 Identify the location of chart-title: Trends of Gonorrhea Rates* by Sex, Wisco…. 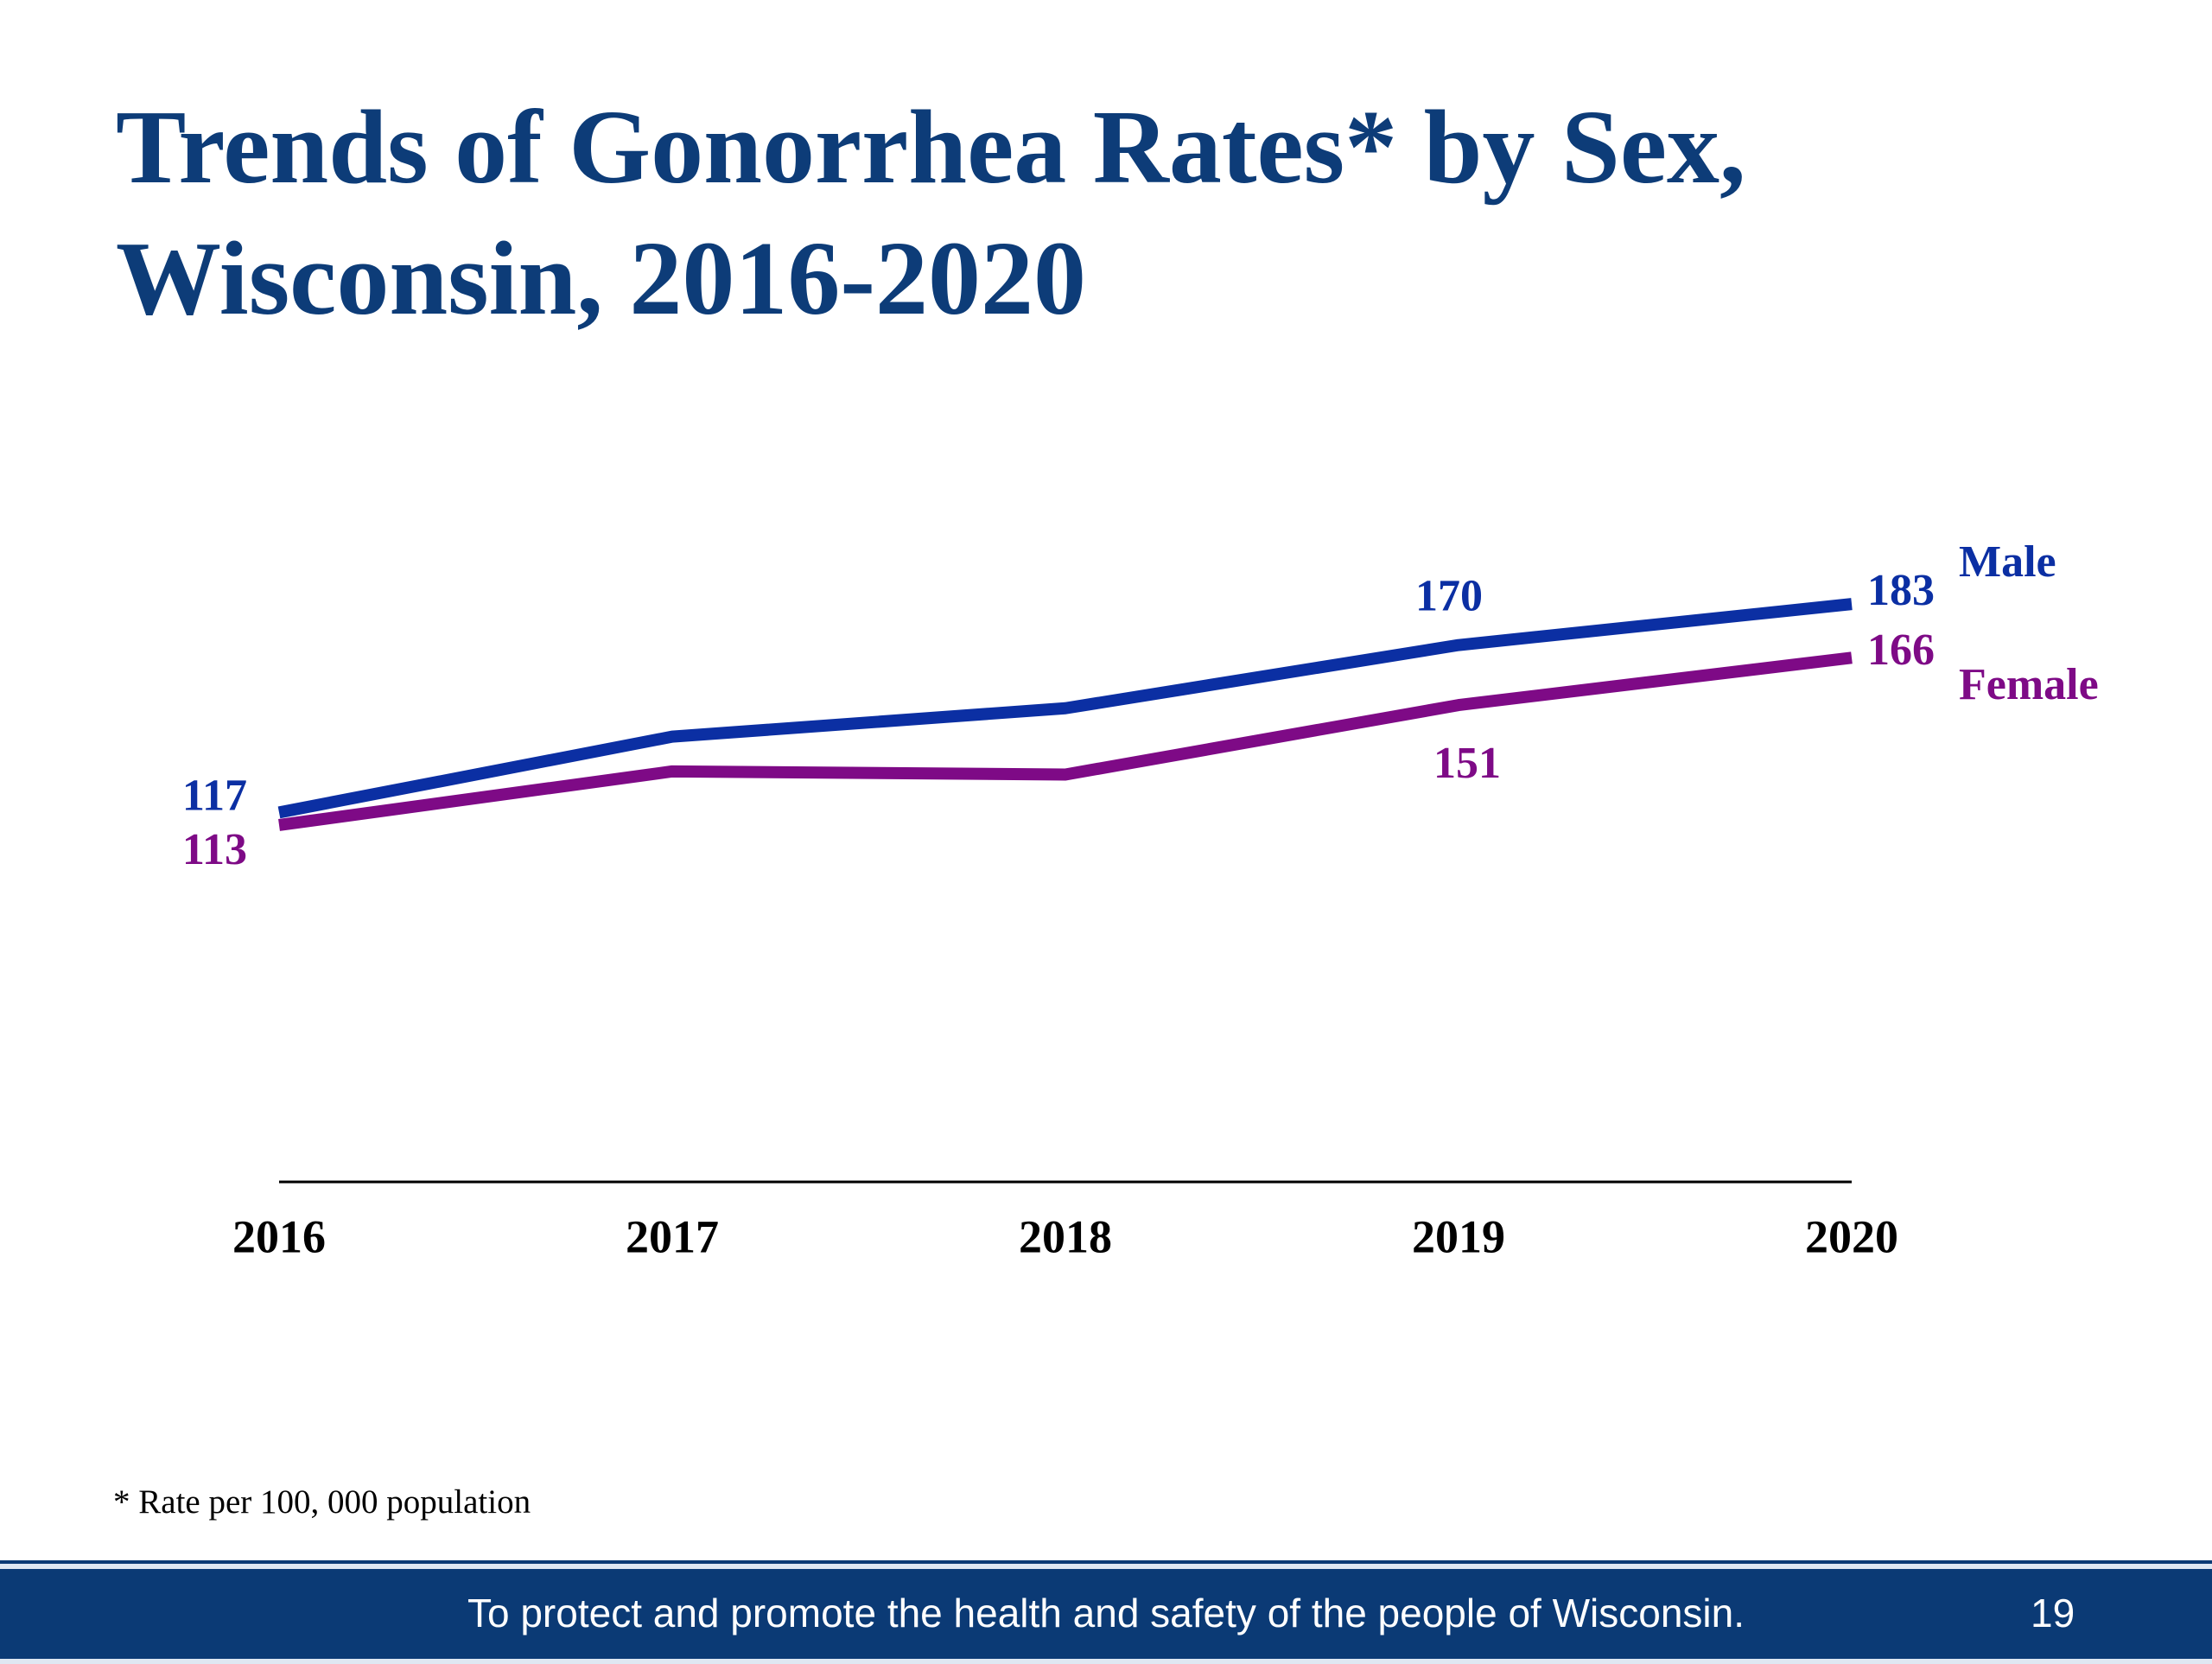
(931, 213).